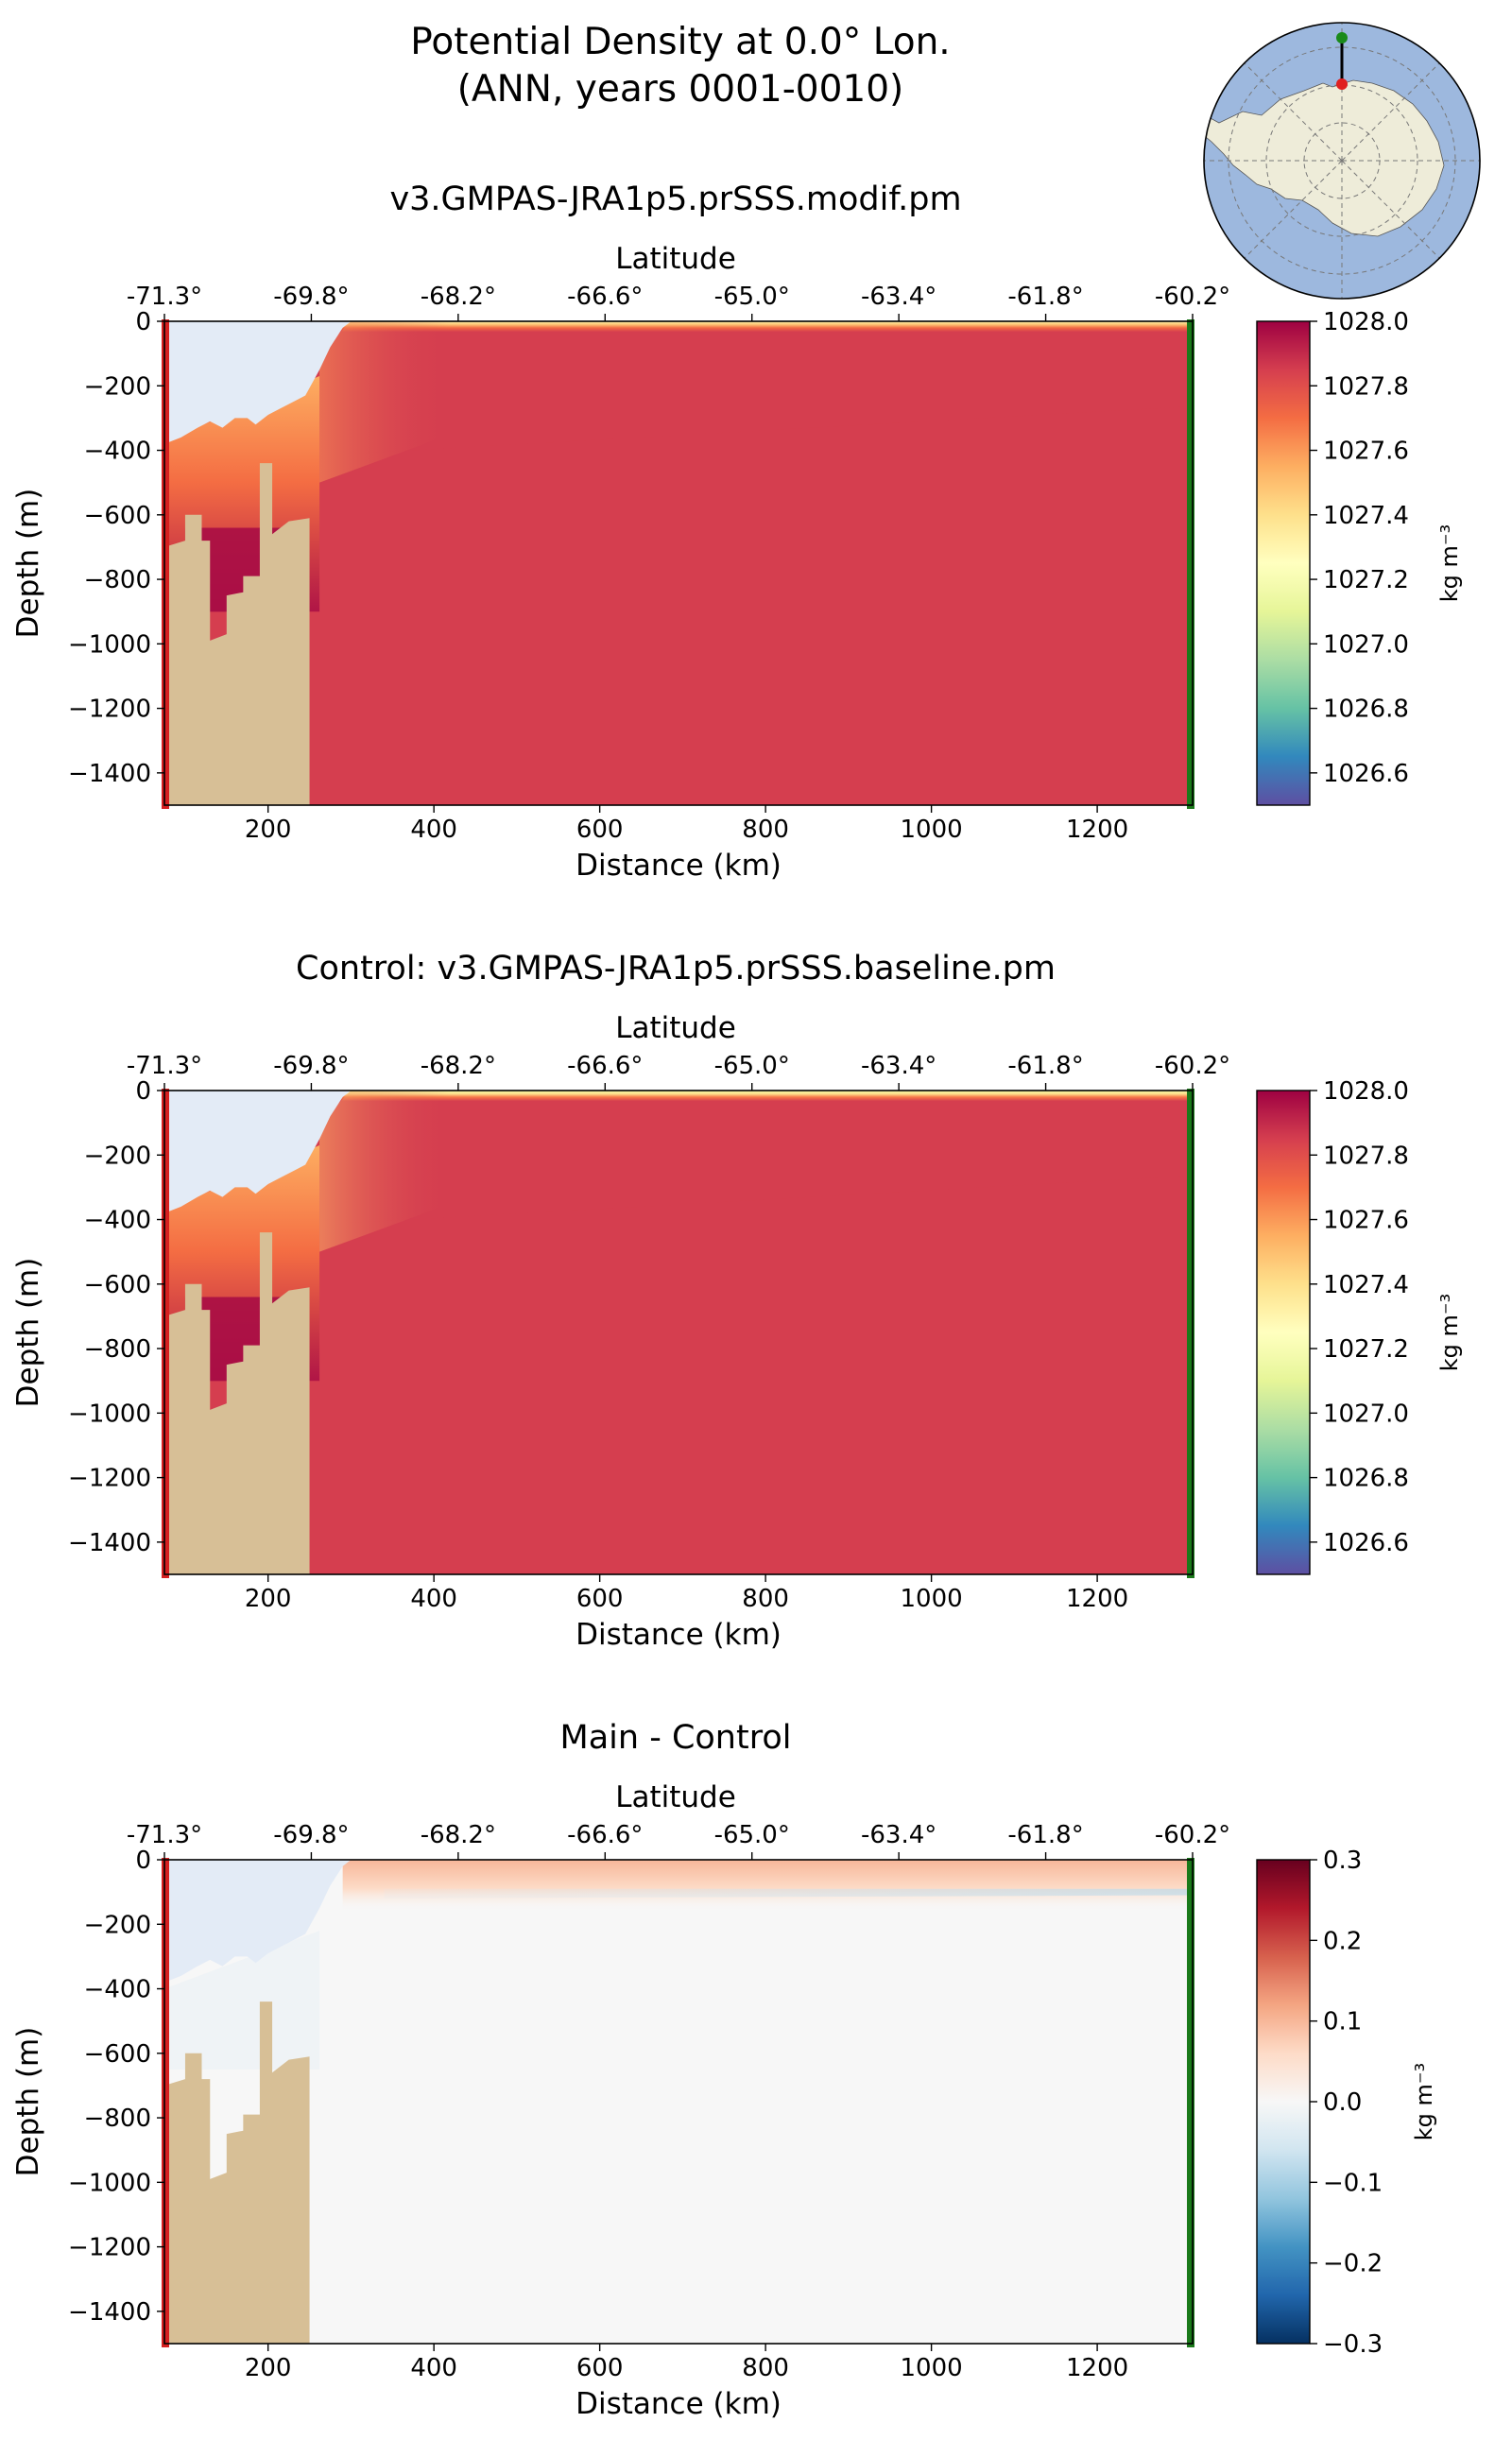 The image size is (1512, 2457). What do you see at coordinates (1366, 580) in the screenshot?
I see `colorbar-tick-label: 1027.2` at bounding box center [1366, 580].